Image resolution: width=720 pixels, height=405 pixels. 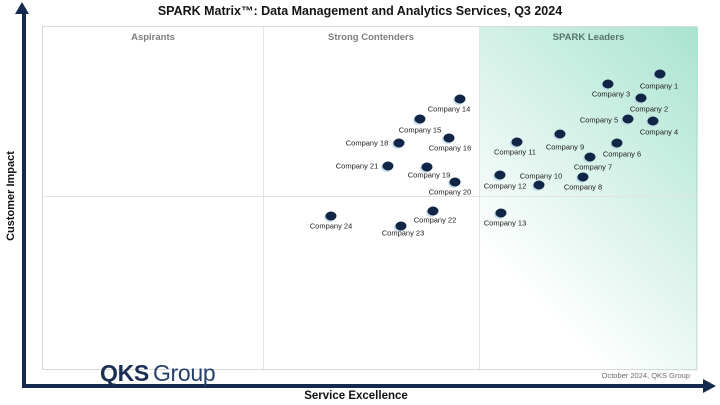 I want to click on data-point-label: Company 21, so click(x=357, y=166).